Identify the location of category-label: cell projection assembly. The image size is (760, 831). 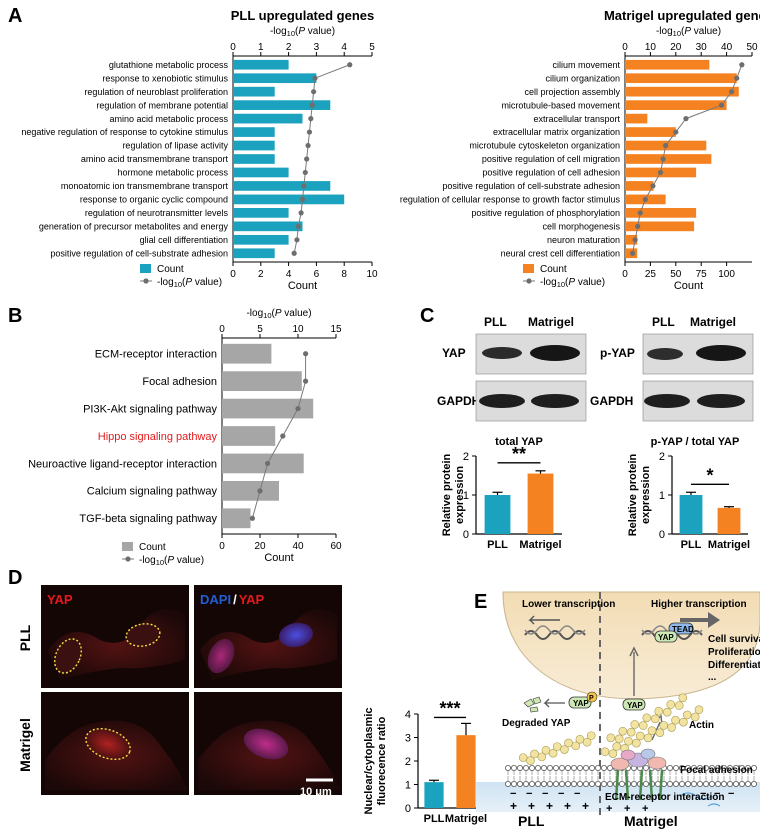
(572, 92).